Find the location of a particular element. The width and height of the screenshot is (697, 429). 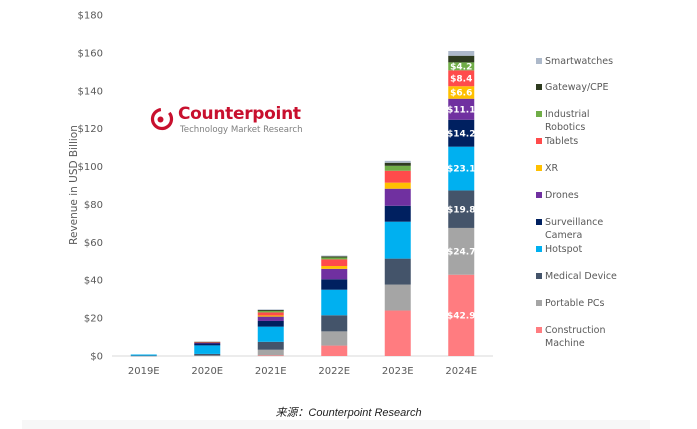

y-axis: $0 $20 $40 $60 $80 $100 $120 $140 $160 $180 is located at coordinates (90, 187).